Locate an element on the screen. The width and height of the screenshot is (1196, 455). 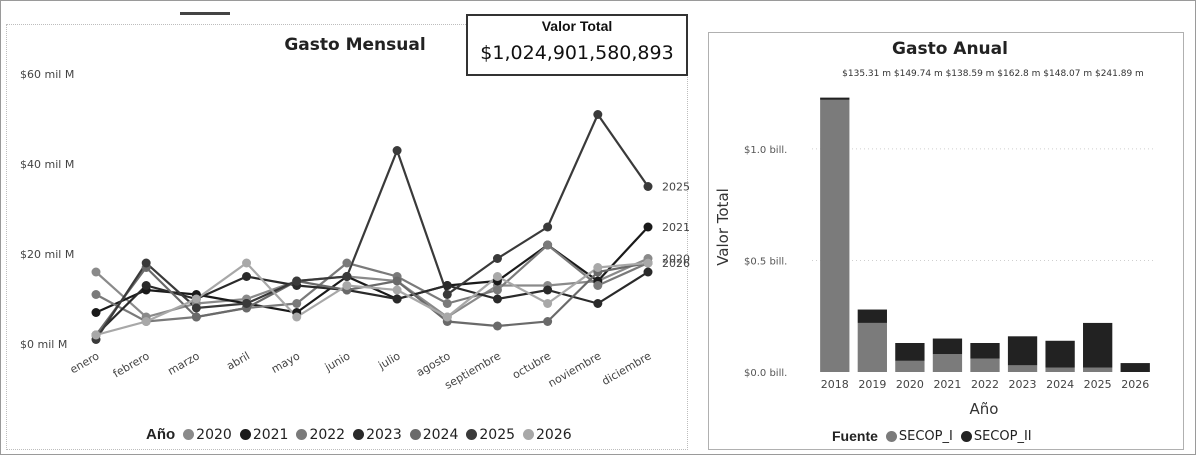
legend-label: 2024 is located at coordinates (440, 434).